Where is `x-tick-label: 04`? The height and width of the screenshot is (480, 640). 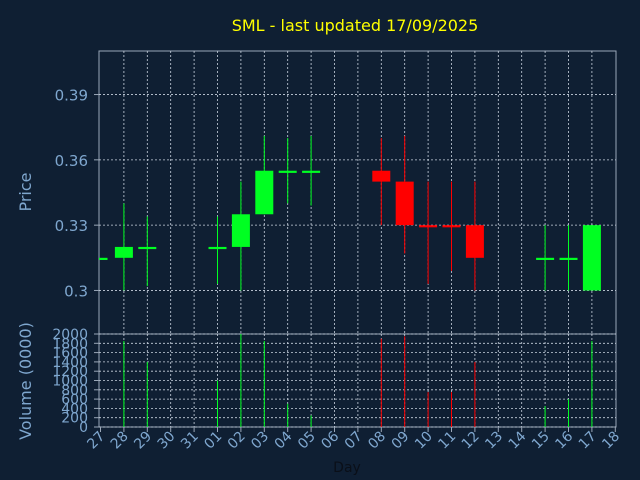 x-tick-label: 04 is located at coordinates (284, 440).